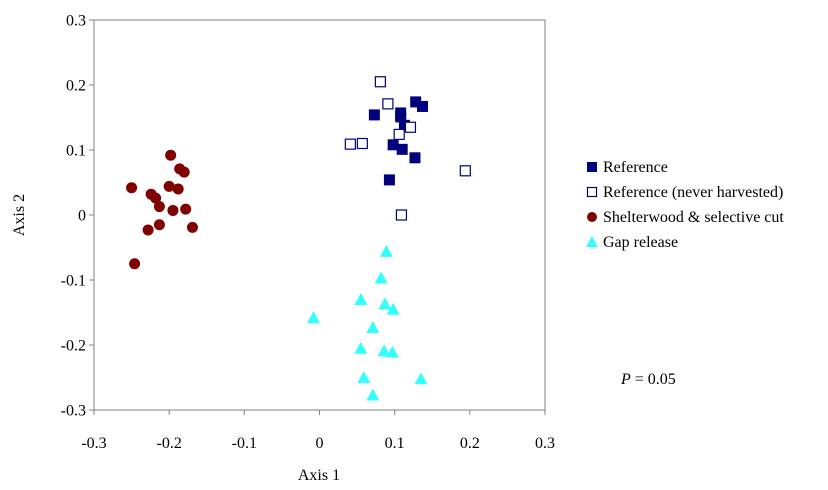 The image size is (828, 490). What do you see at coordinates (693, 217) in the screenshot?
I see `legend-label-3: Shelterwood & selective cut` at bounding box center [693, 217].